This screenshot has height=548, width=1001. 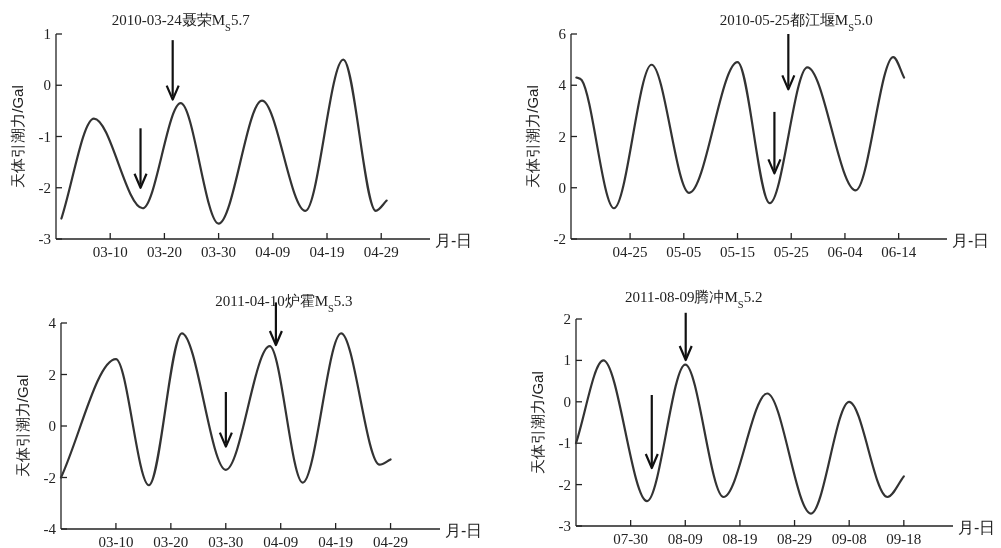 I want to click on chart-title: 2011-04-10炉霍M$_{S}$5.3, so click(x=284, y=303).